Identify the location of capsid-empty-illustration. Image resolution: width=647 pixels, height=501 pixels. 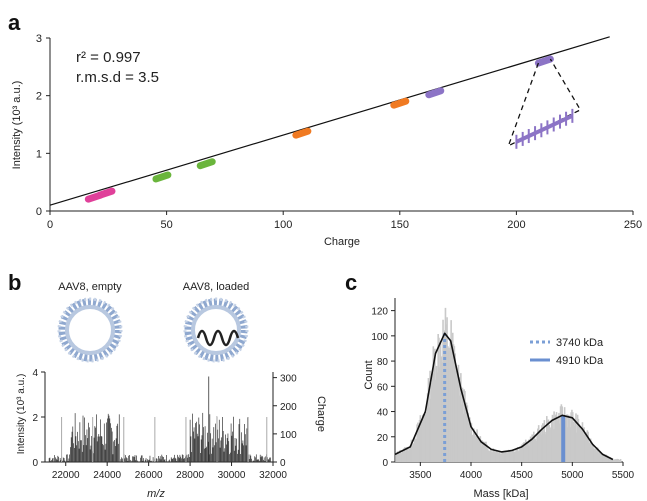
(90, 330).